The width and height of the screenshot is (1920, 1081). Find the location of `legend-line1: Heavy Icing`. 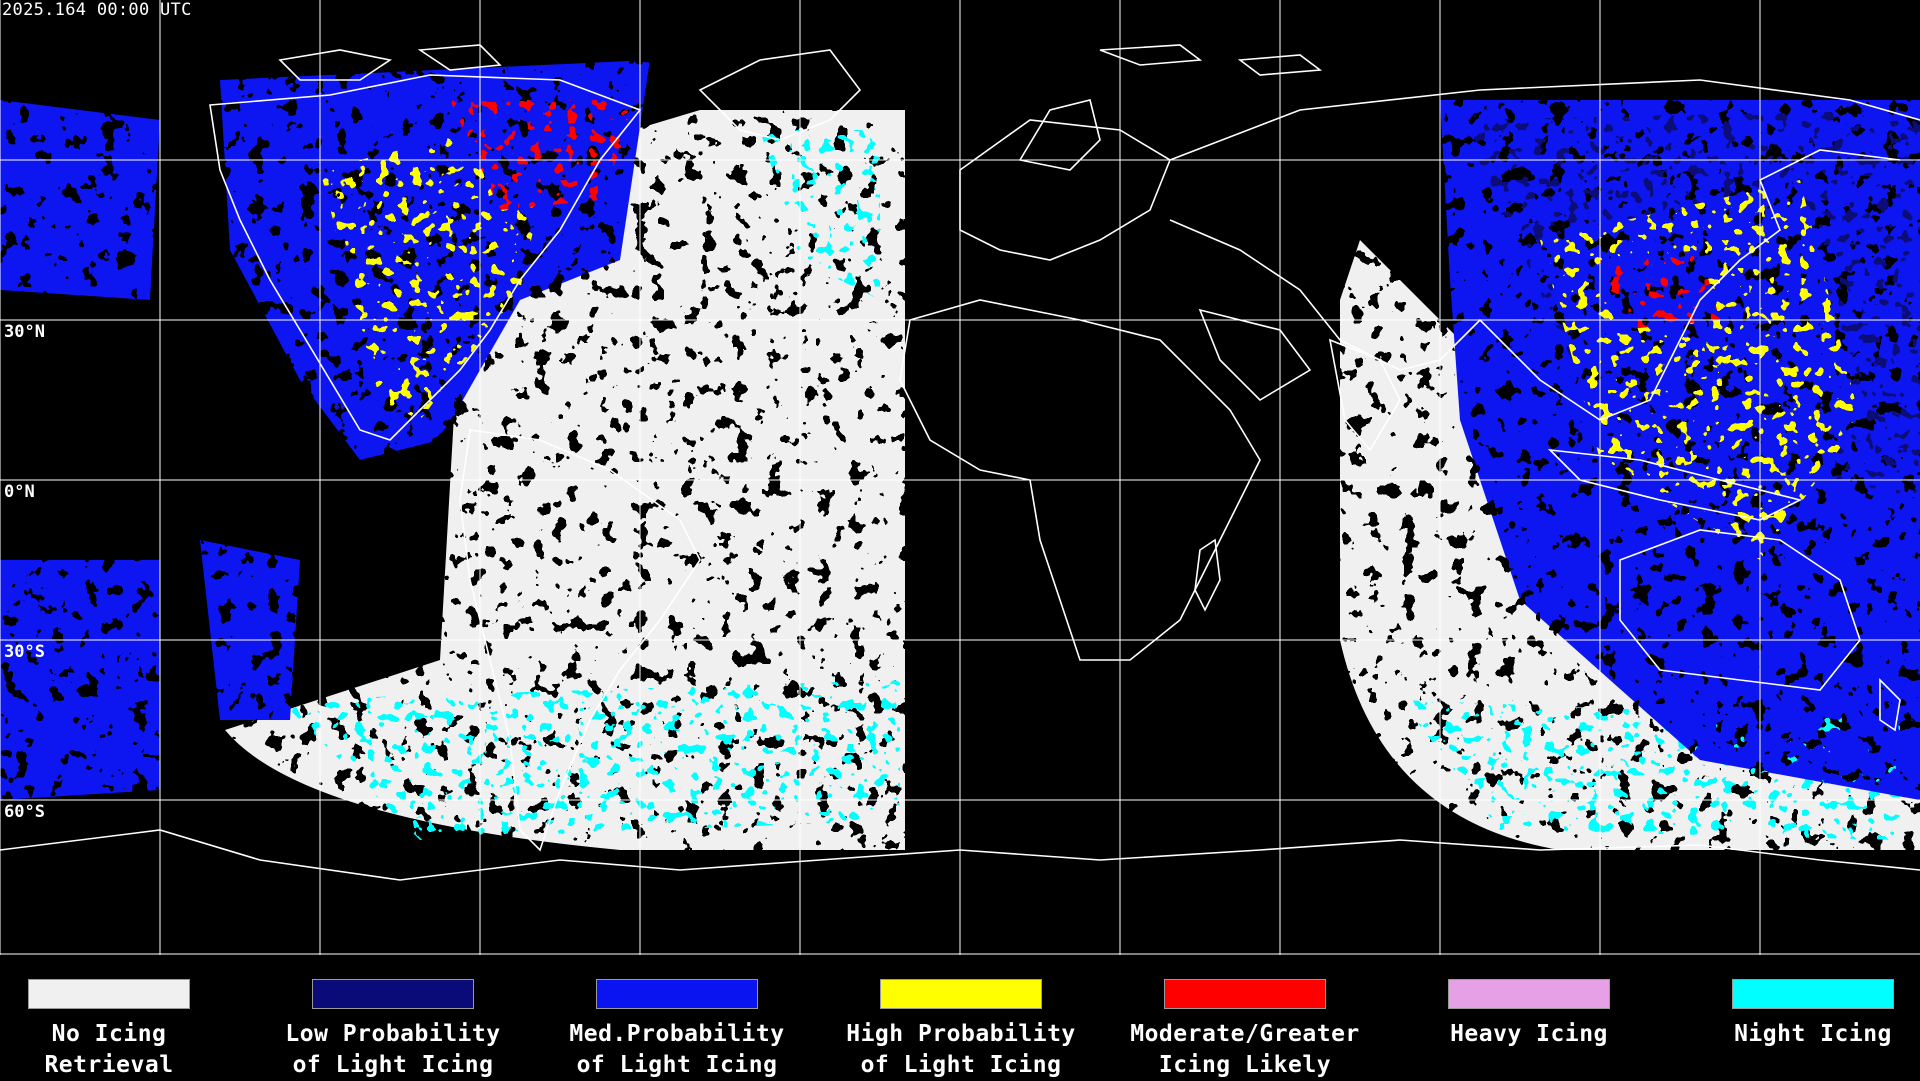

legend-line1: Heavy Icing is located at coordinates (1529, 1034).